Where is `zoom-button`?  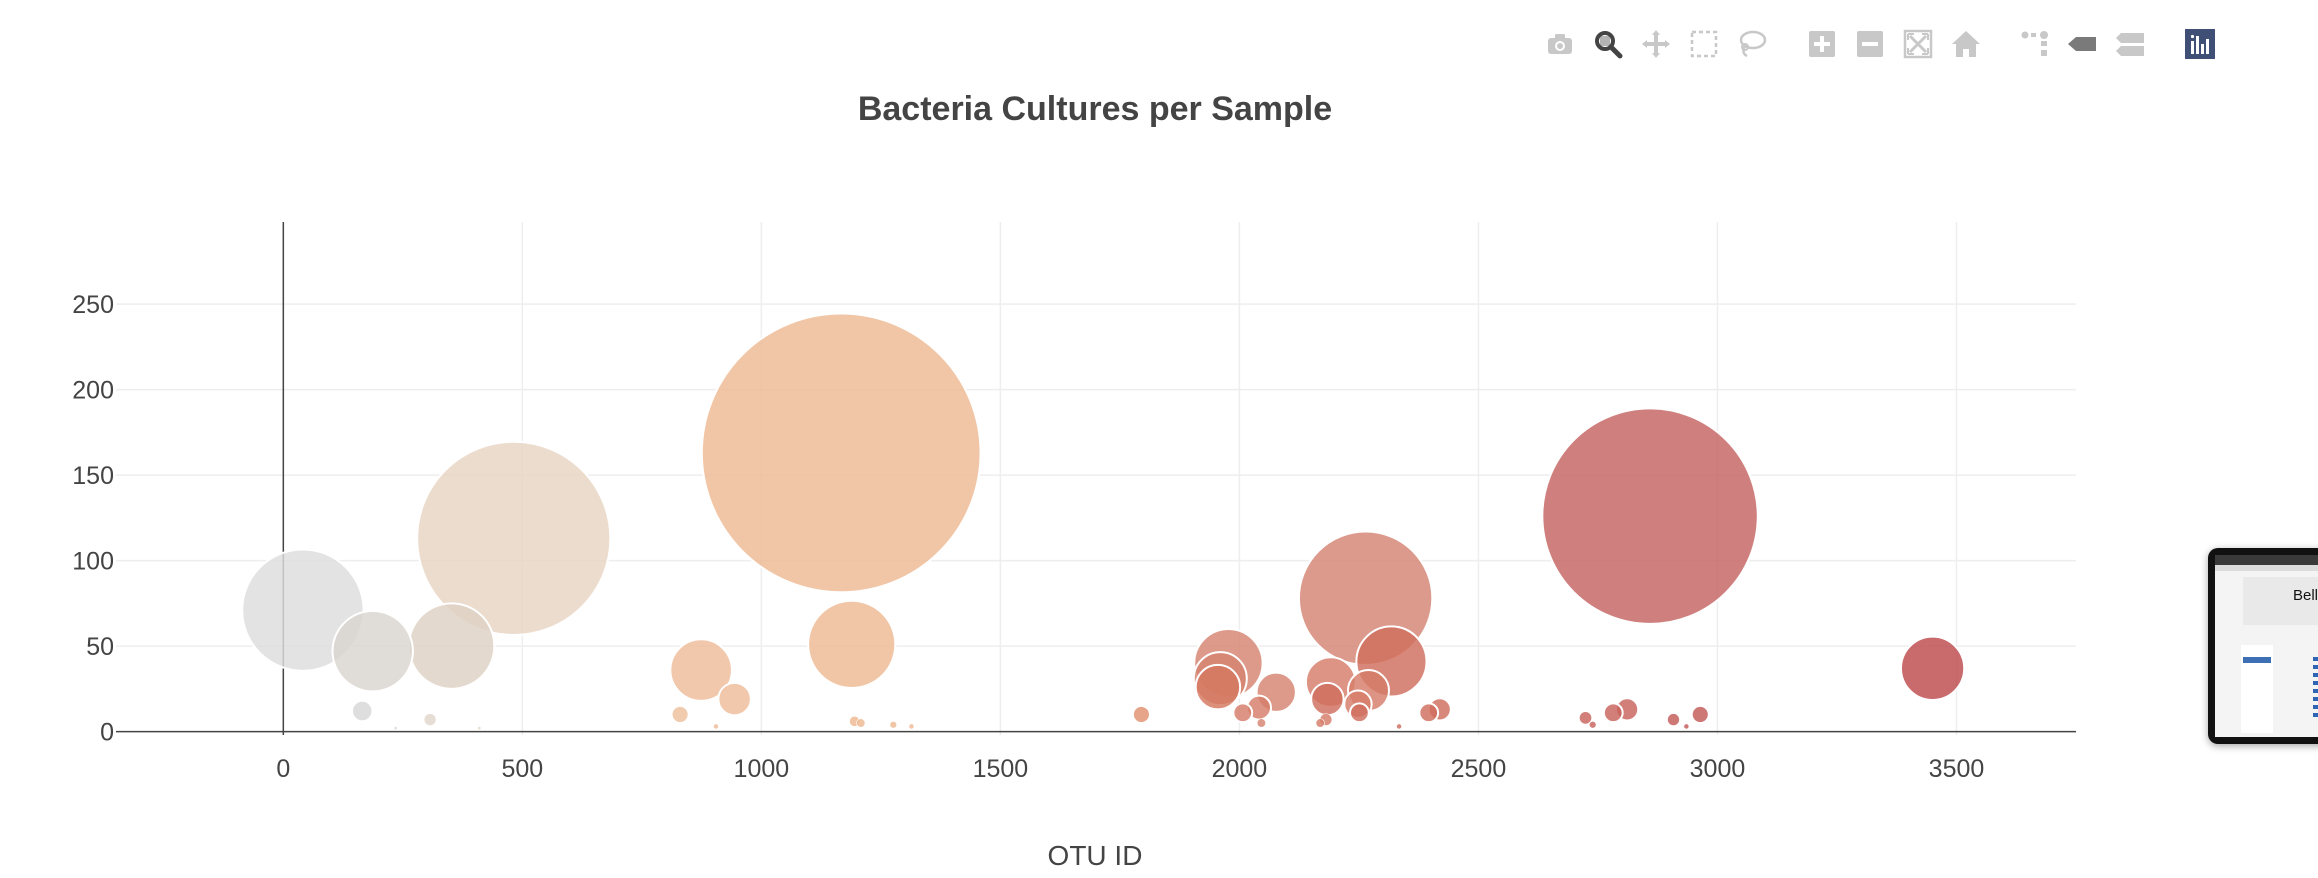
zoom-button is located at coordinates (1608, 44).